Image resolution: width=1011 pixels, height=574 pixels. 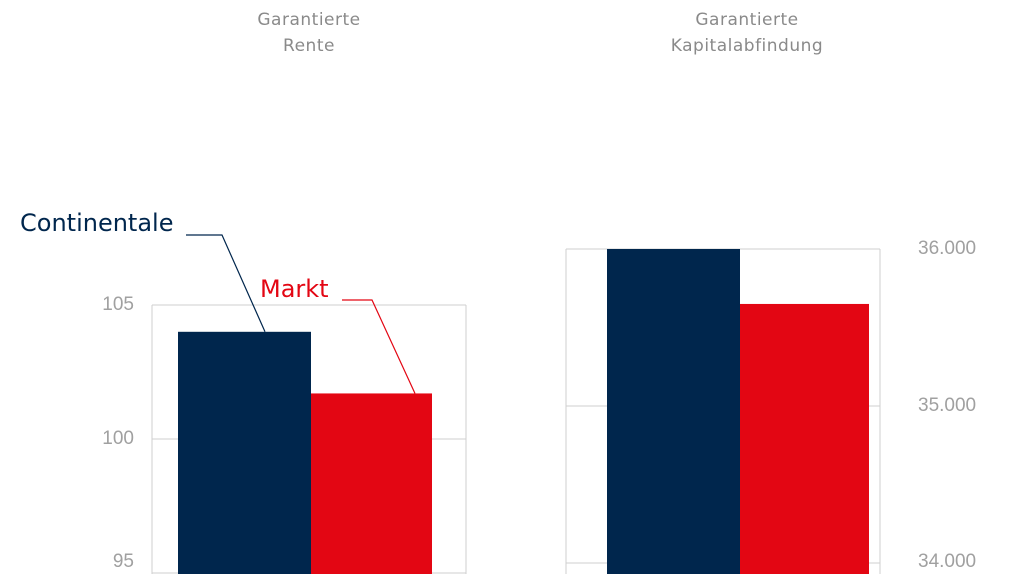 What do you see at coordinates (947, 248) in the screenshot?
I see `y-tick-label: 36.000` at bounding box center [947, 248].